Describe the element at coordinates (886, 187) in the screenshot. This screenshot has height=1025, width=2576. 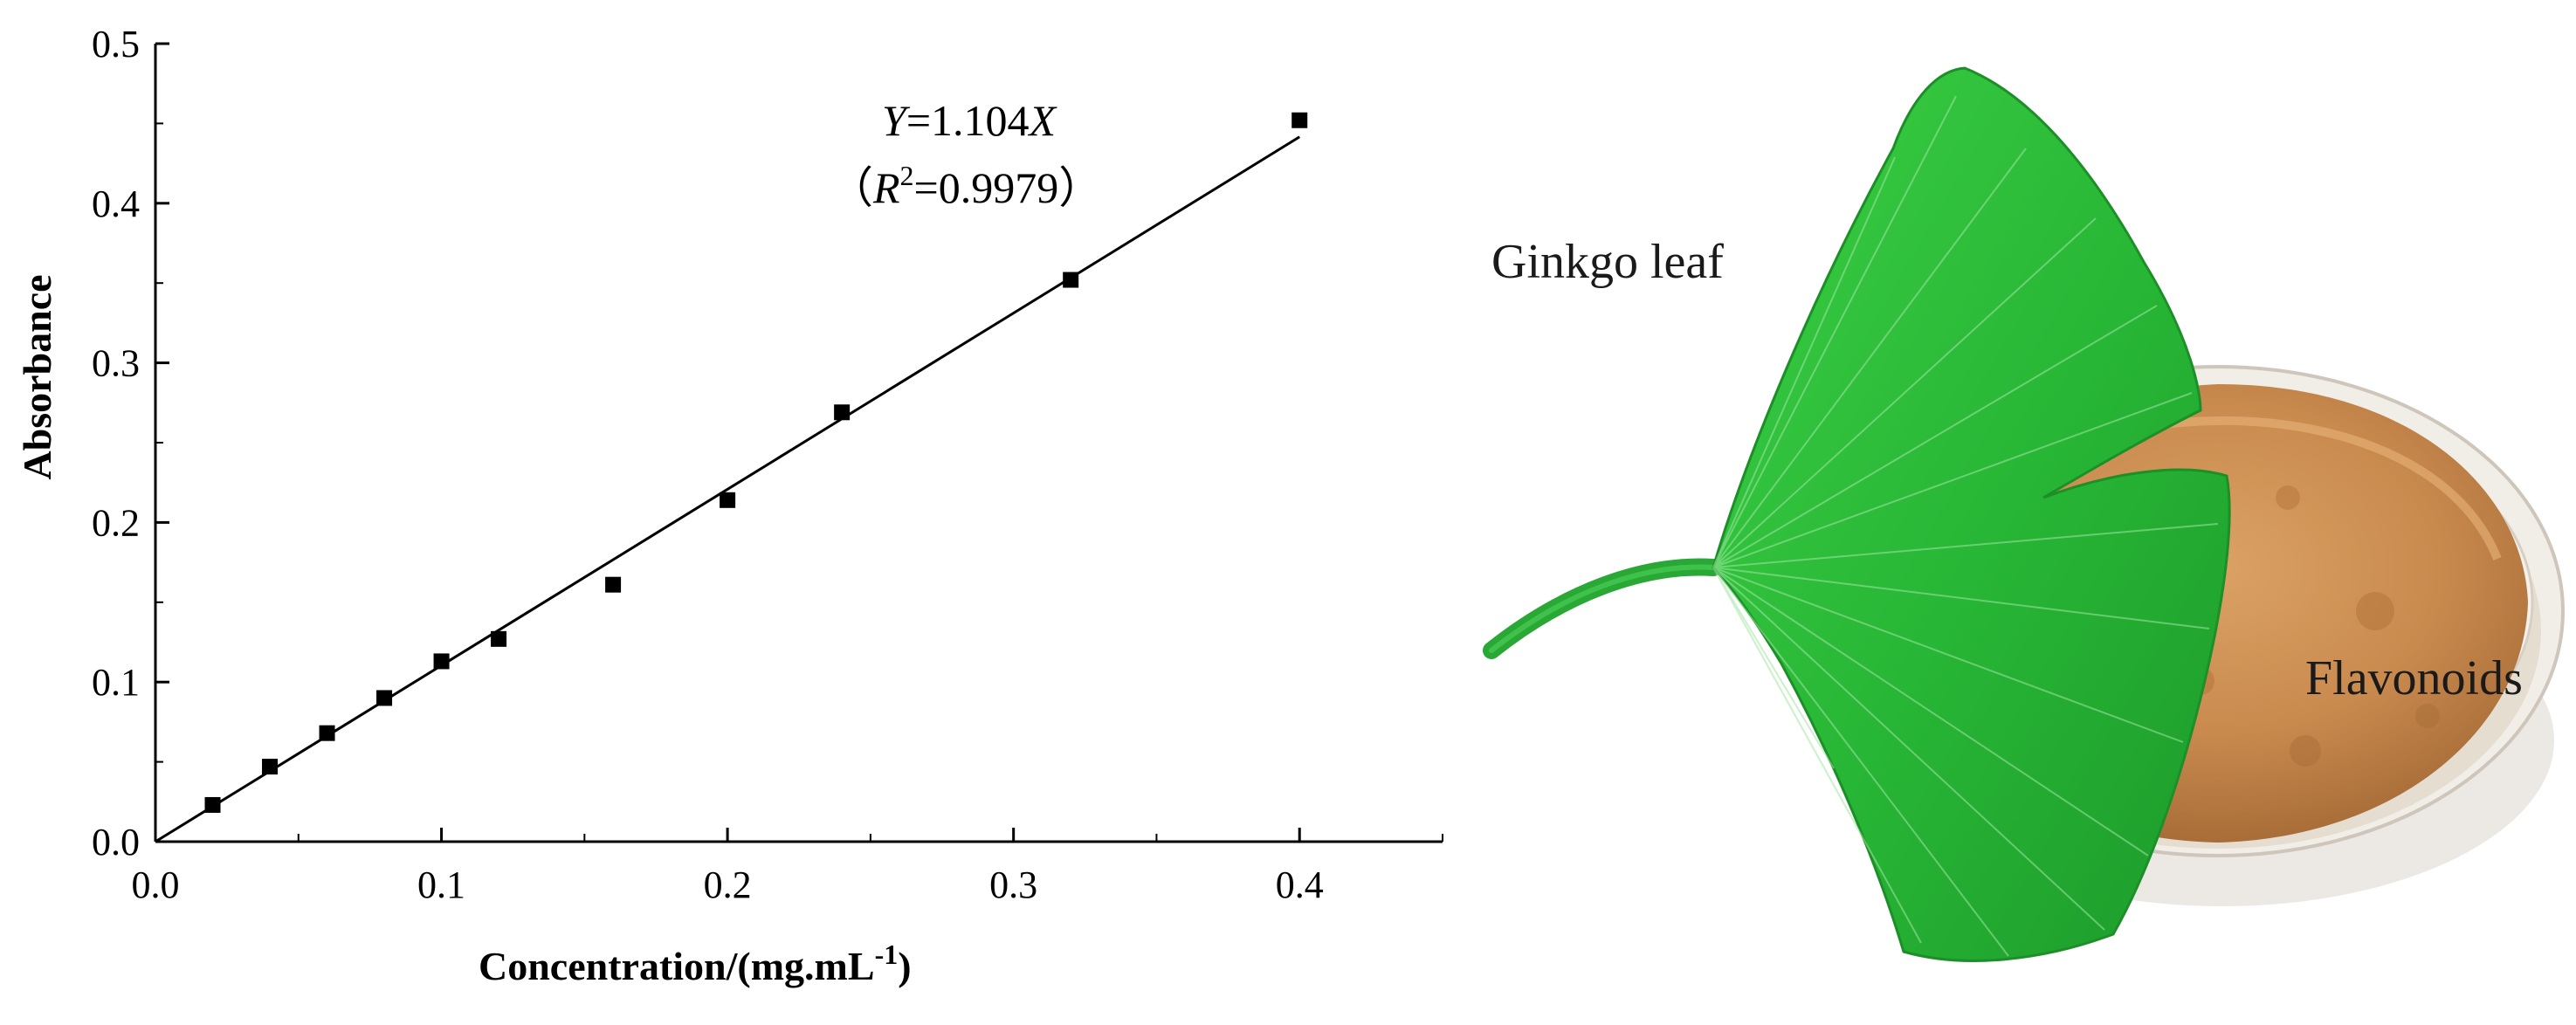
I see `r-var: R` at that location.